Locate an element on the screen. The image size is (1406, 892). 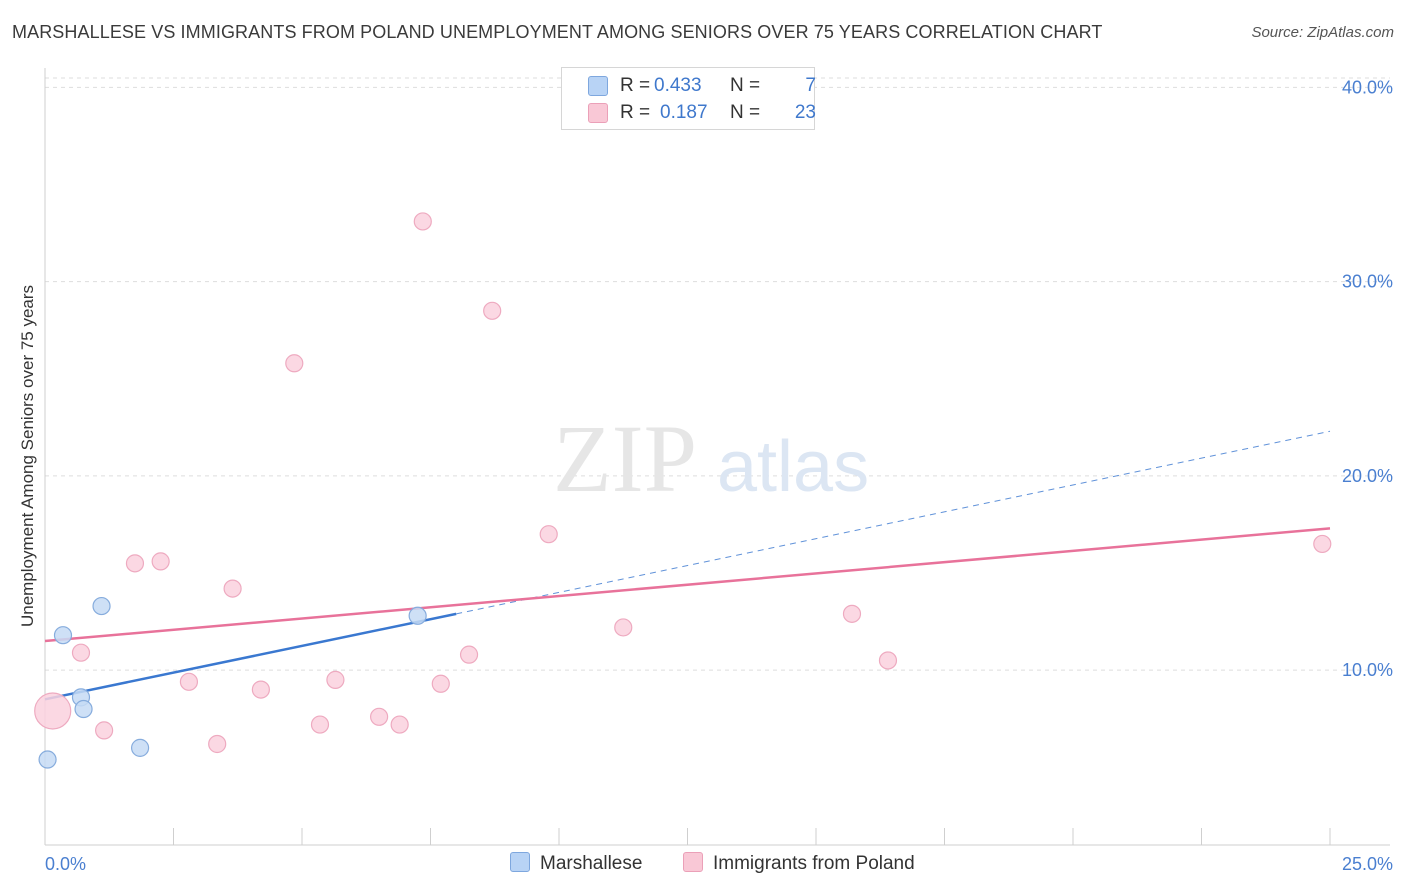
legend-swatch-poland is located at coordinates (598, 113).